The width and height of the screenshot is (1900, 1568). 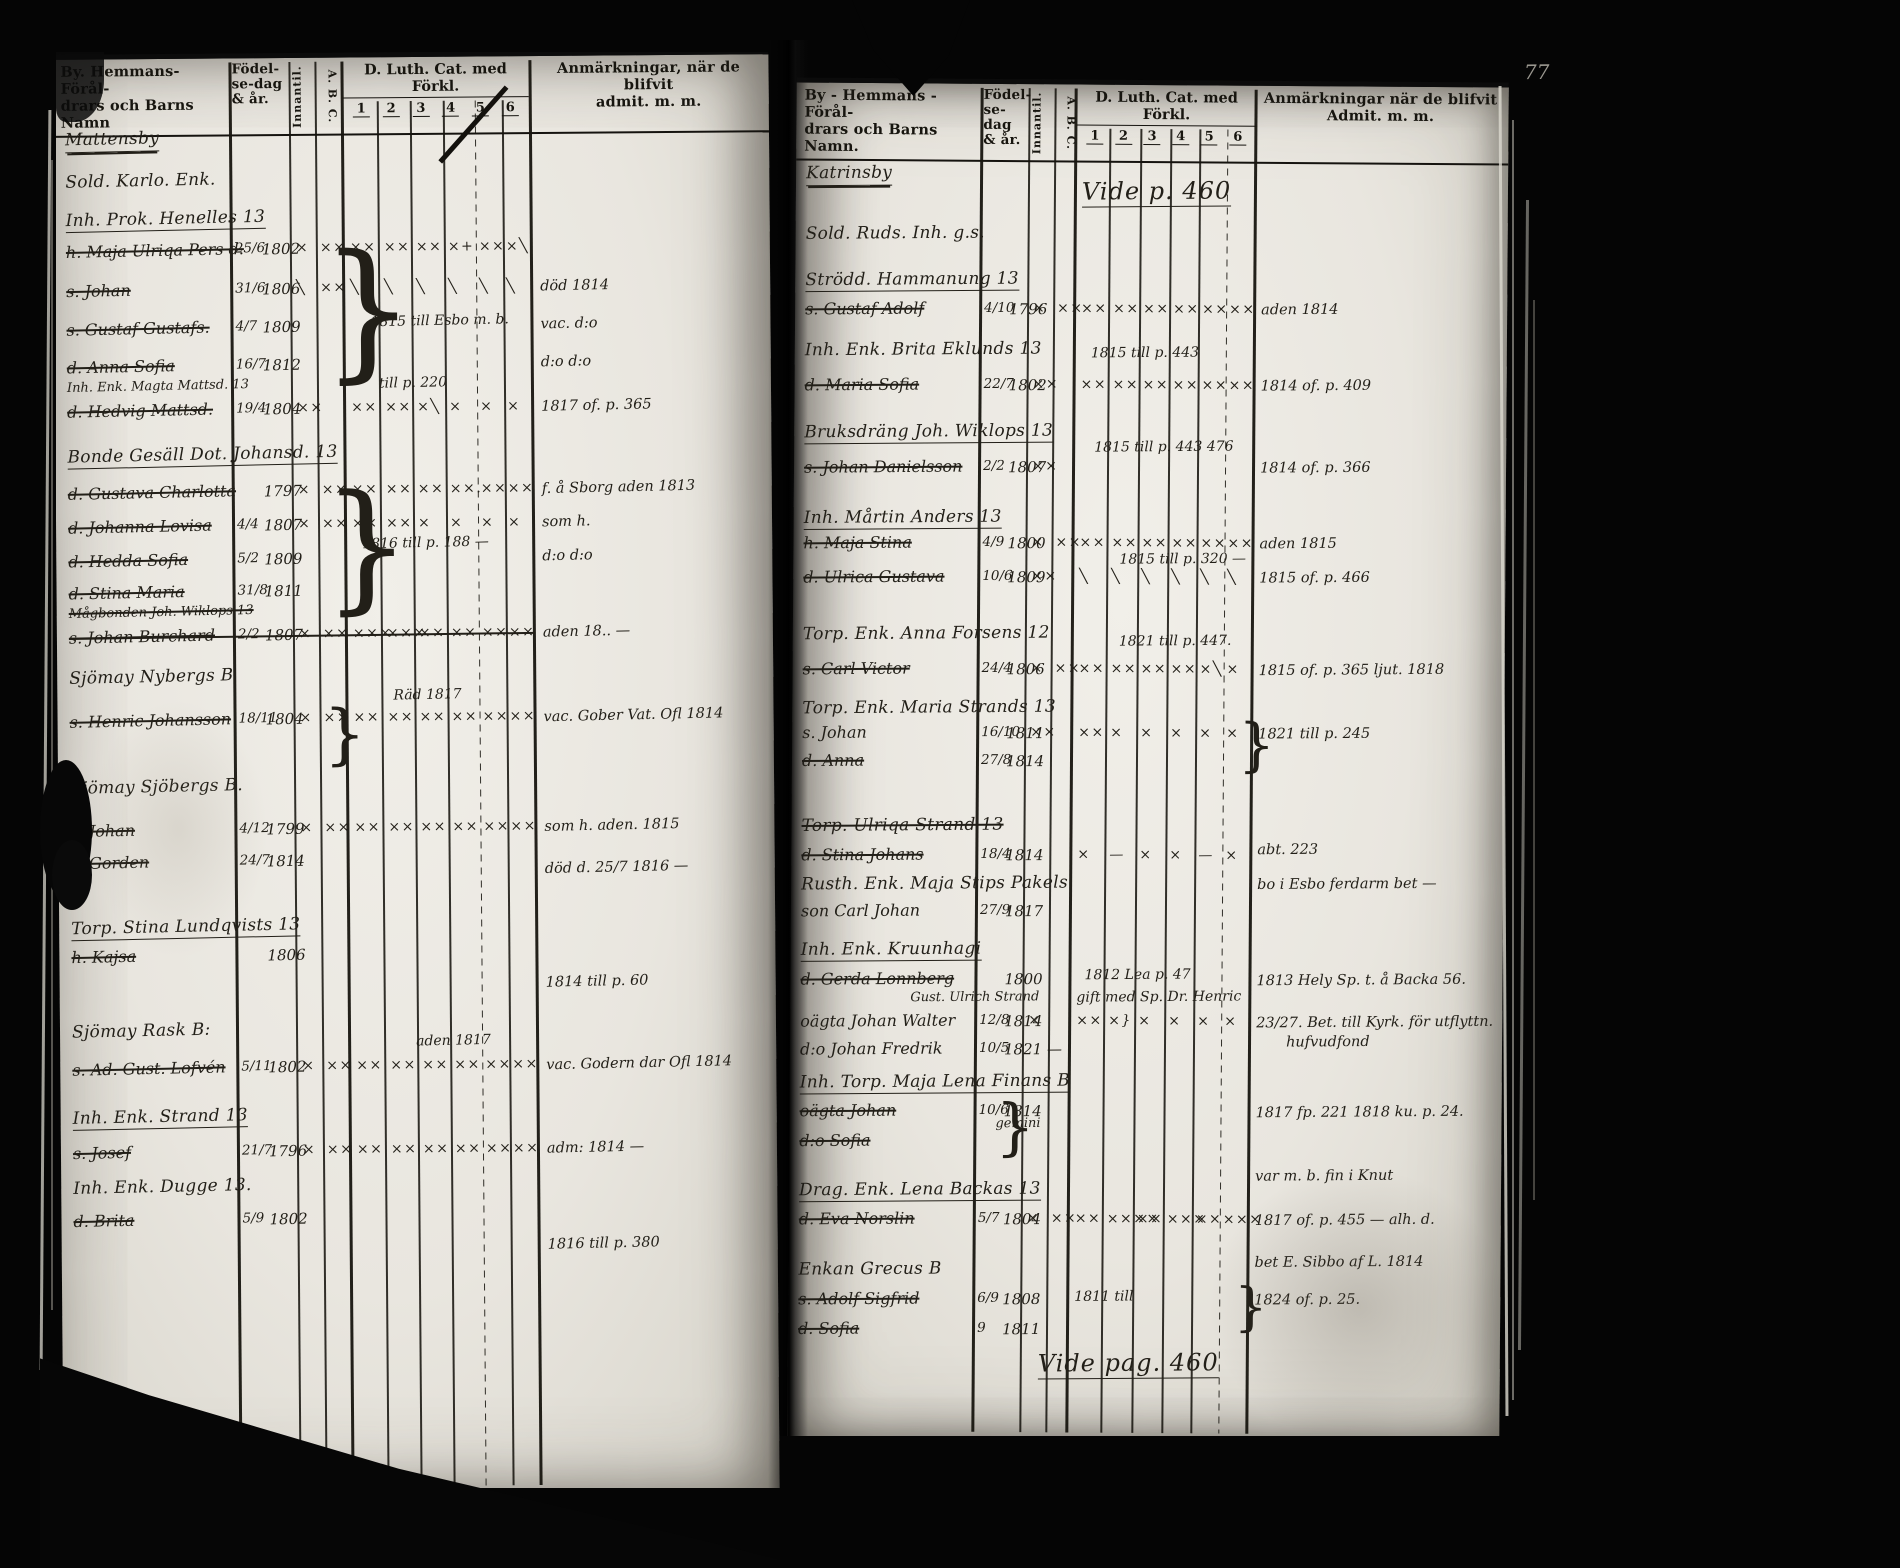 I want to click on entry-text: 1816 till p. 380, so click(x=603, y=1243).